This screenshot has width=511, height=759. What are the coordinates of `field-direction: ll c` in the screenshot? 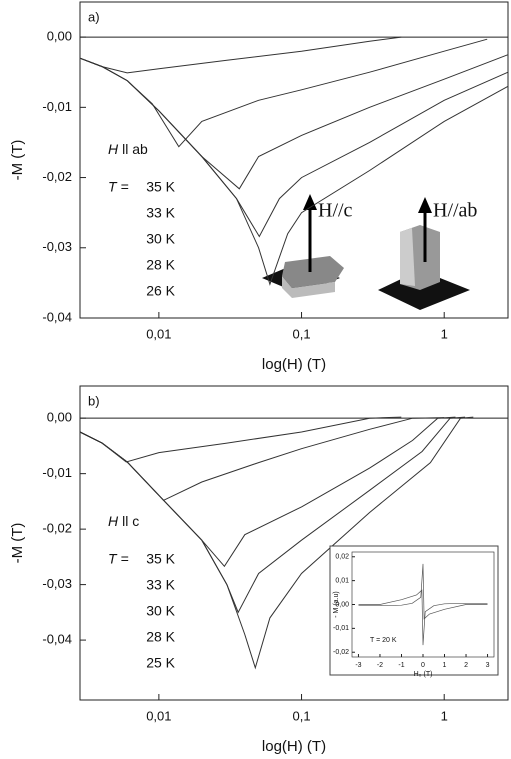 It's located at (130, 521).